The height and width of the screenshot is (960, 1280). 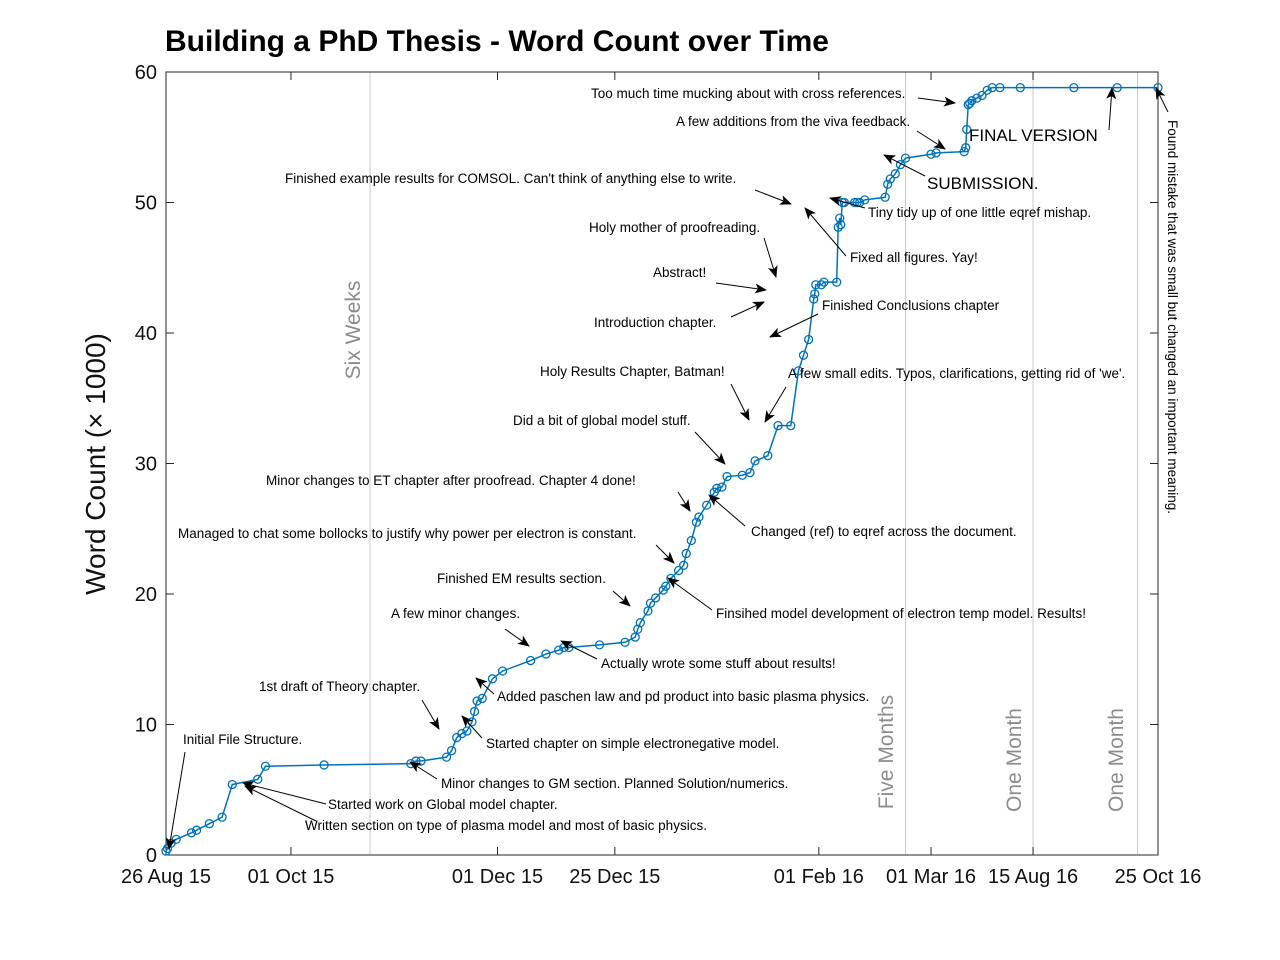 I want to click on annotation-label: Finished EM results section., so click(x=521, y=578).